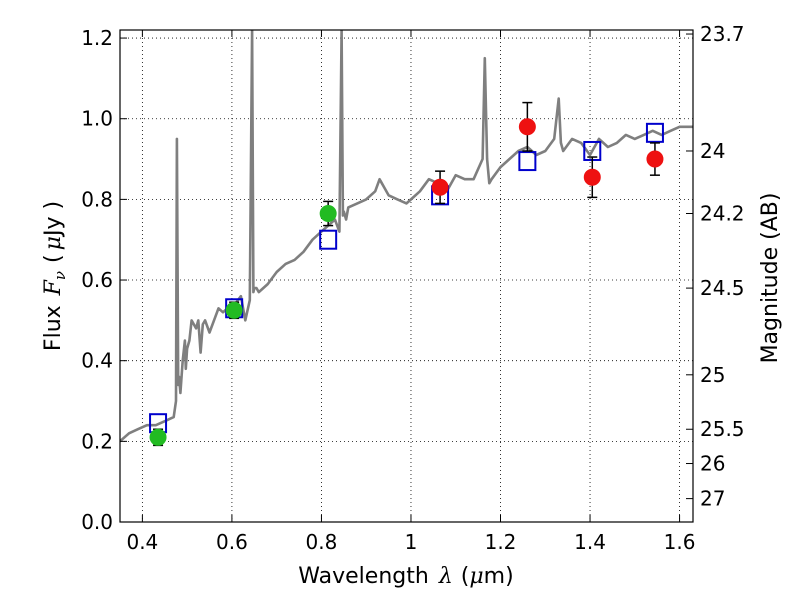  What do you see at coordinates (501, 542) in the screenshot?
I see `x-tick-label: 1.2` at bounding box center [501, 542].